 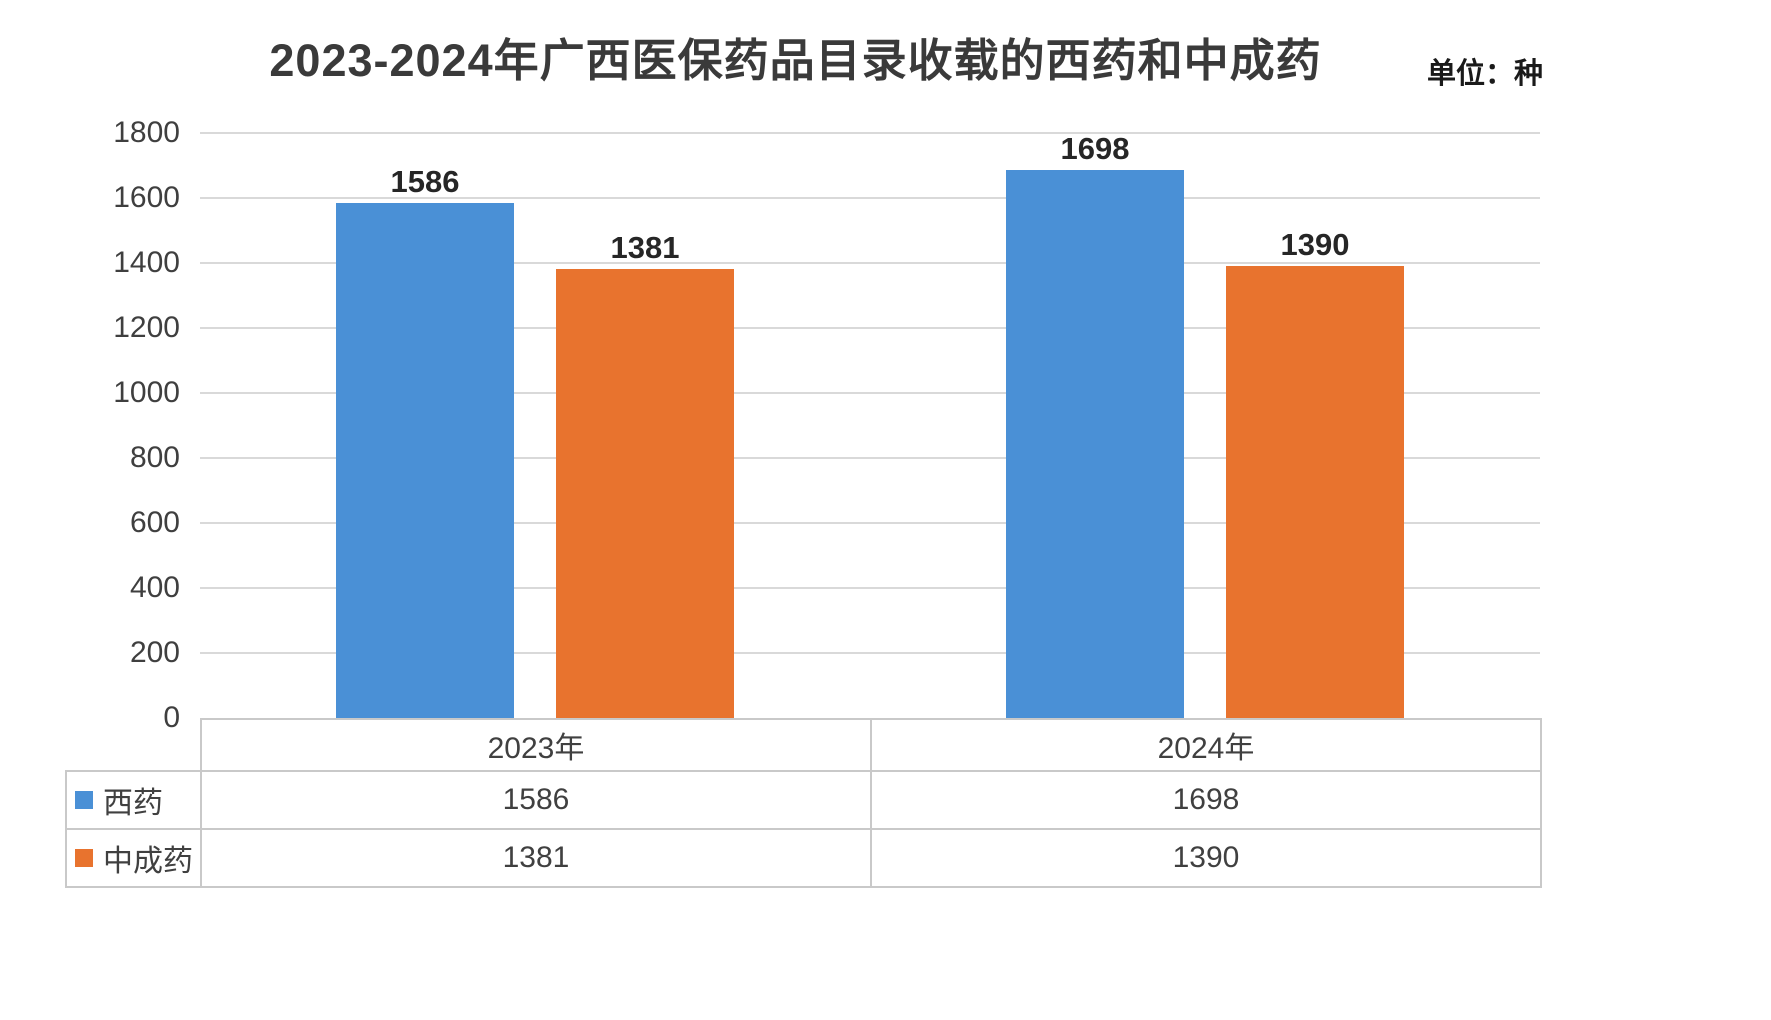 I want to click on series-name-cell: 西药, so click(x=133, y=800).